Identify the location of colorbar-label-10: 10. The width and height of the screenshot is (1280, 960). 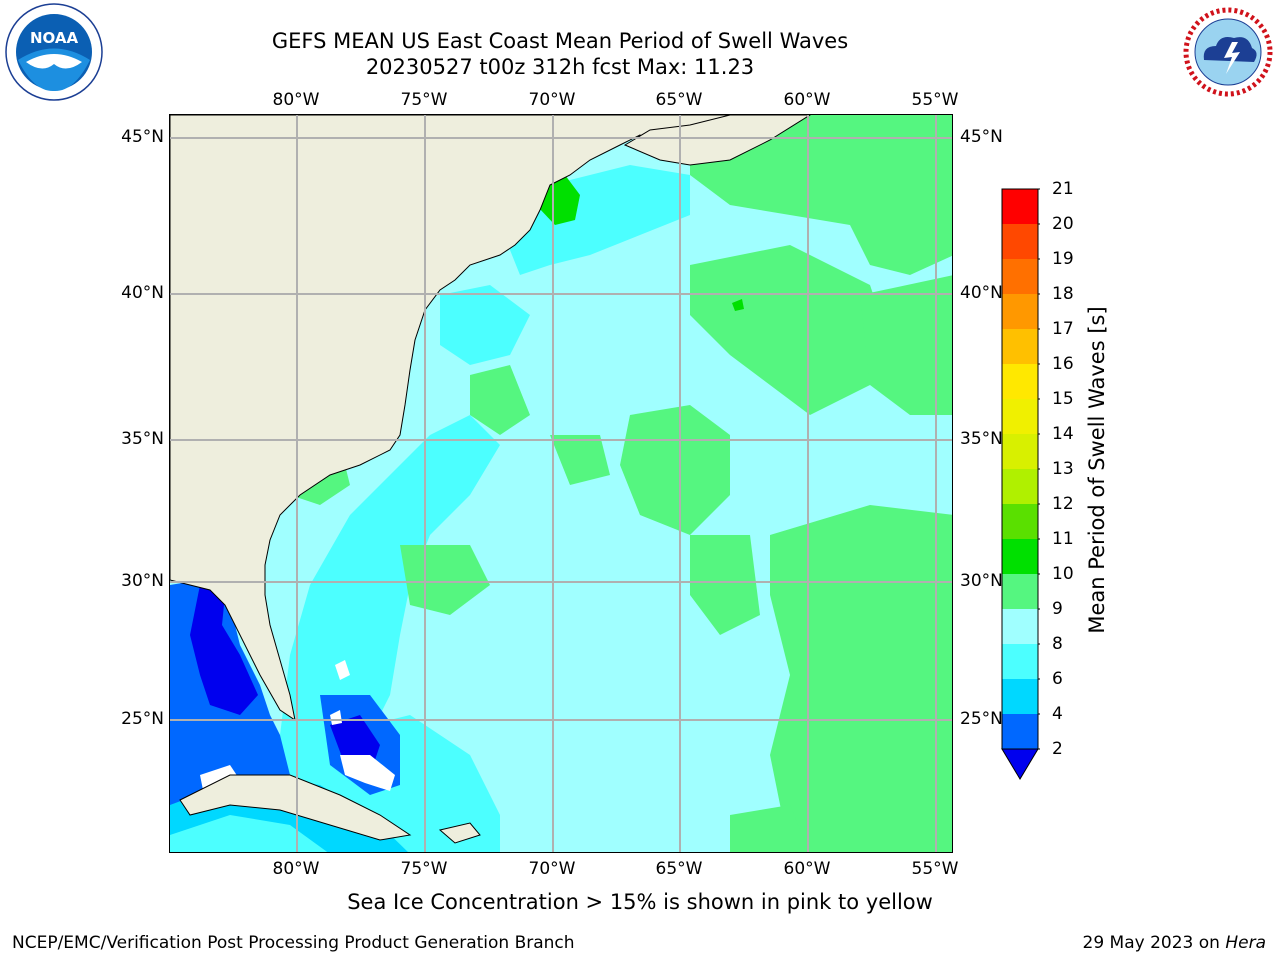
(1063, 574).